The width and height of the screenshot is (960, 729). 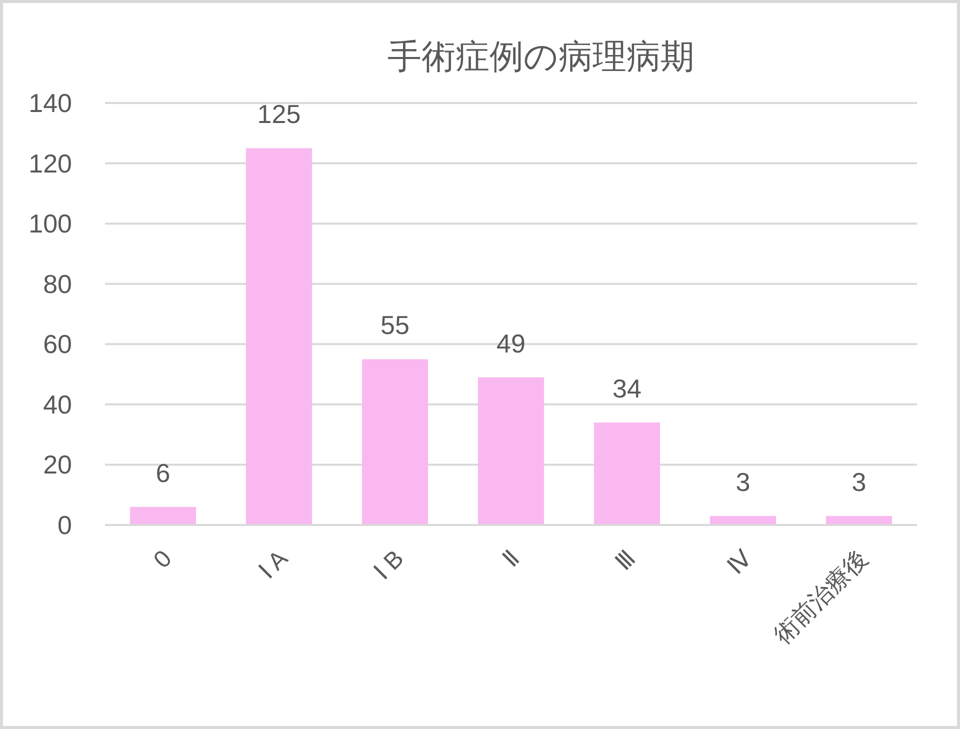 I want to click on data-label: 55, so click(x=395, y=325).